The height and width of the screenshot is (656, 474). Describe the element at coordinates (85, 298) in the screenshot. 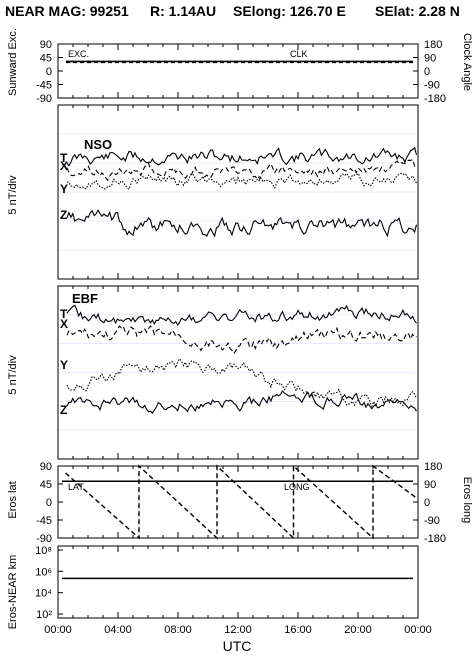

I see `ebf-title: EBF` at that location.